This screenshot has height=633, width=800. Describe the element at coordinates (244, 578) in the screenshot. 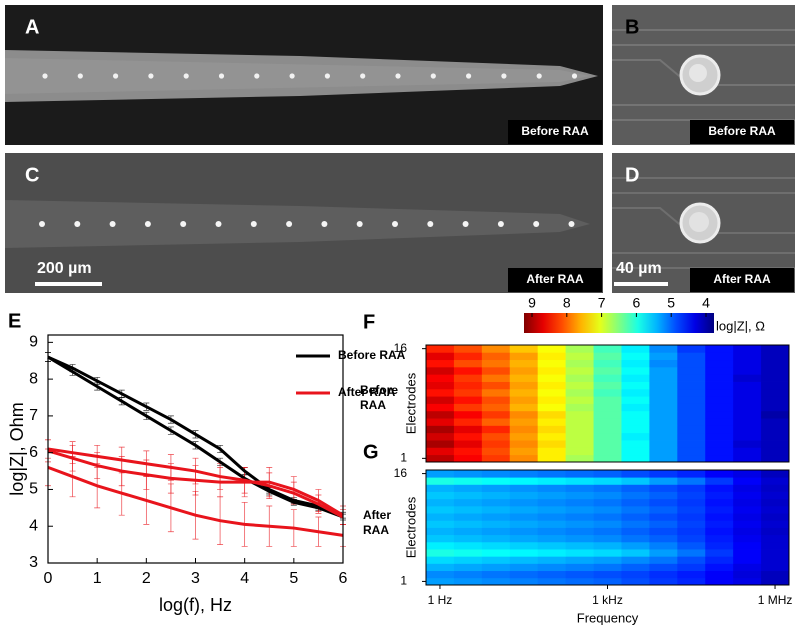

I see `x-tick-label: 4` at that location.